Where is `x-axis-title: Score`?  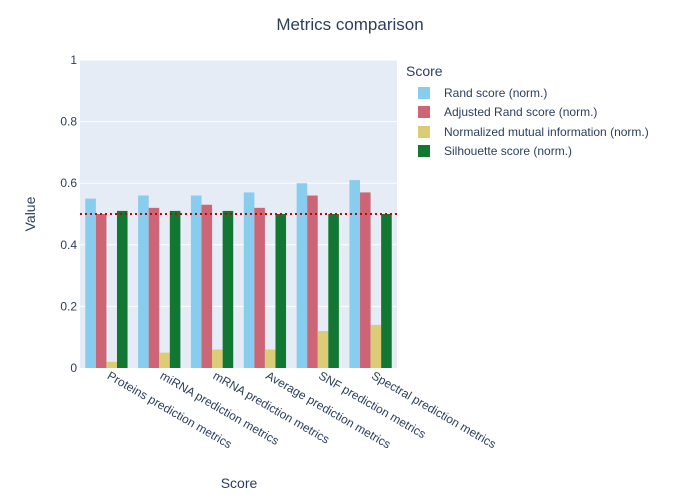
x-axis-title: Score is located at coordinates (239, 483).